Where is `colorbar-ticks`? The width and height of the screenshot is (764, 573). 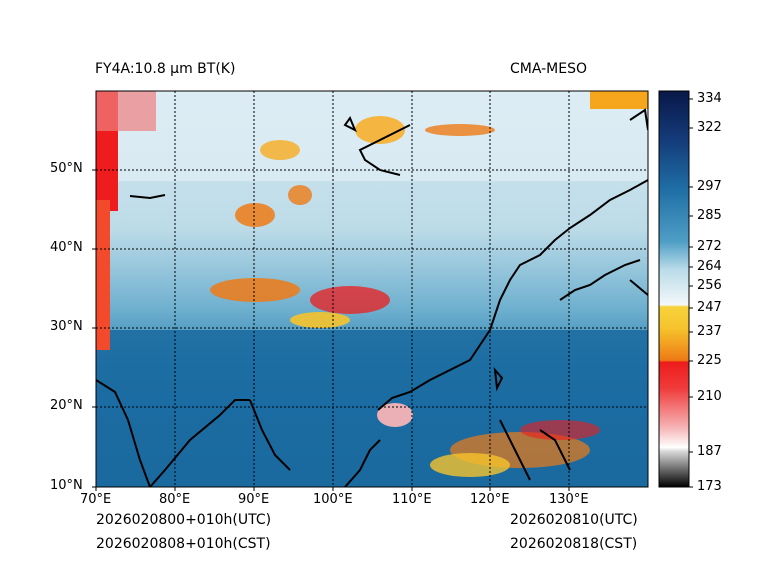 colorbar-ticks is located at coordinates (691, 293).